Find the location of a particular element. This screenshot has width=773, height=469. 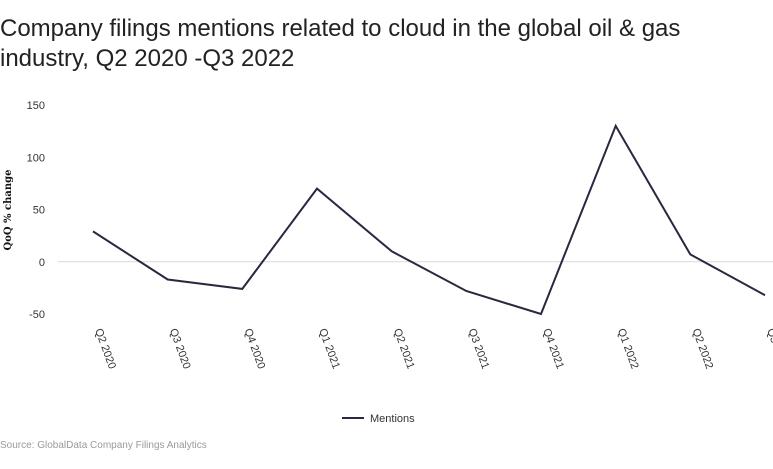

x-tick-label: Q1 2022 is located at coordinates (628, 349).